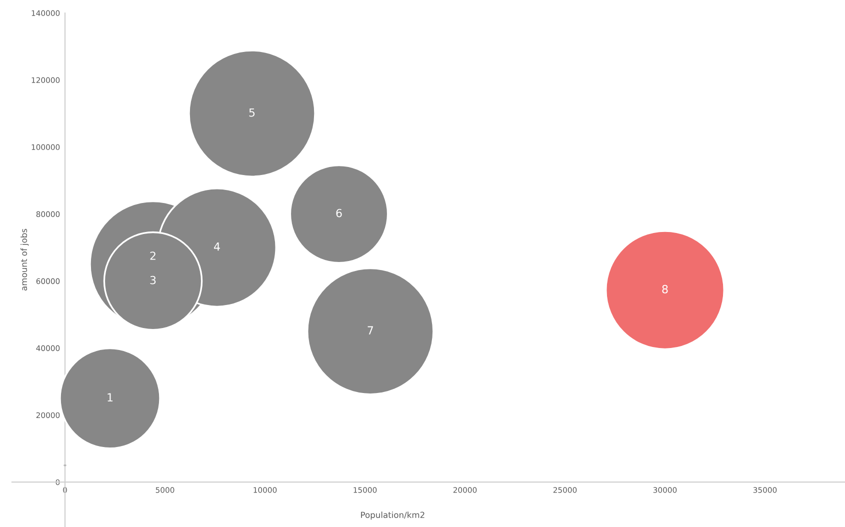 The height and width of the screenshot is (527, 845). I want to click on y-axis-title: amount of jobs, so click(24, 259).